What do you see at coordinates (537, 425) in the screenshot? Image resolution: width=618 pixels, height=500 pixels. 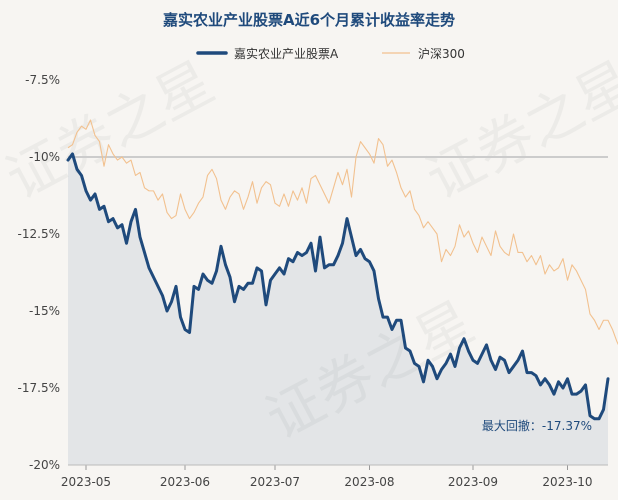 I see `max-drawdown-annotation: 最大回撤：-17.37%` at bounding box center [537, 425].